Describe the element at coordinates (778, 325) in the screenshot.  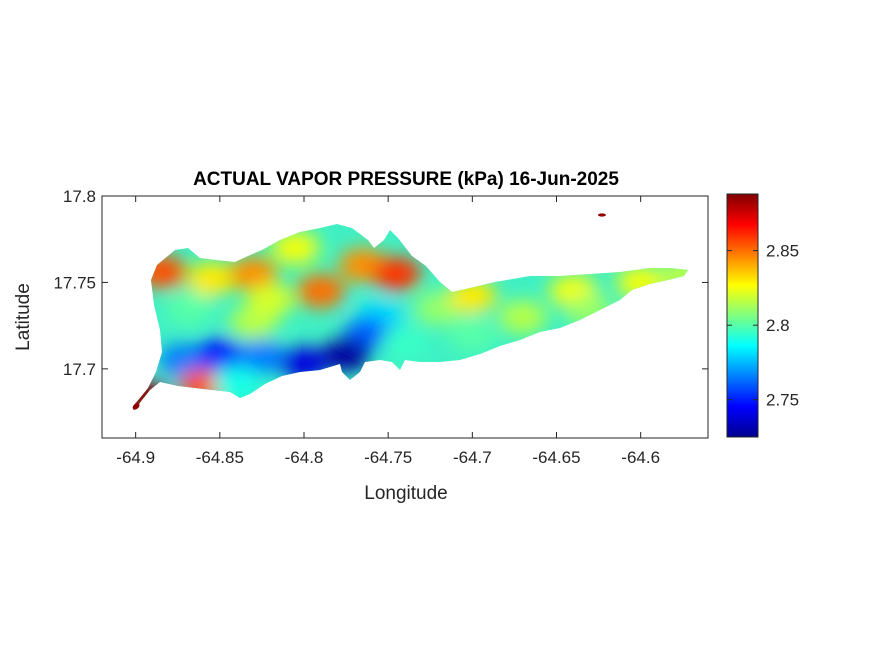
I see `colorbar-tick-label-1: 2.8` at that location.